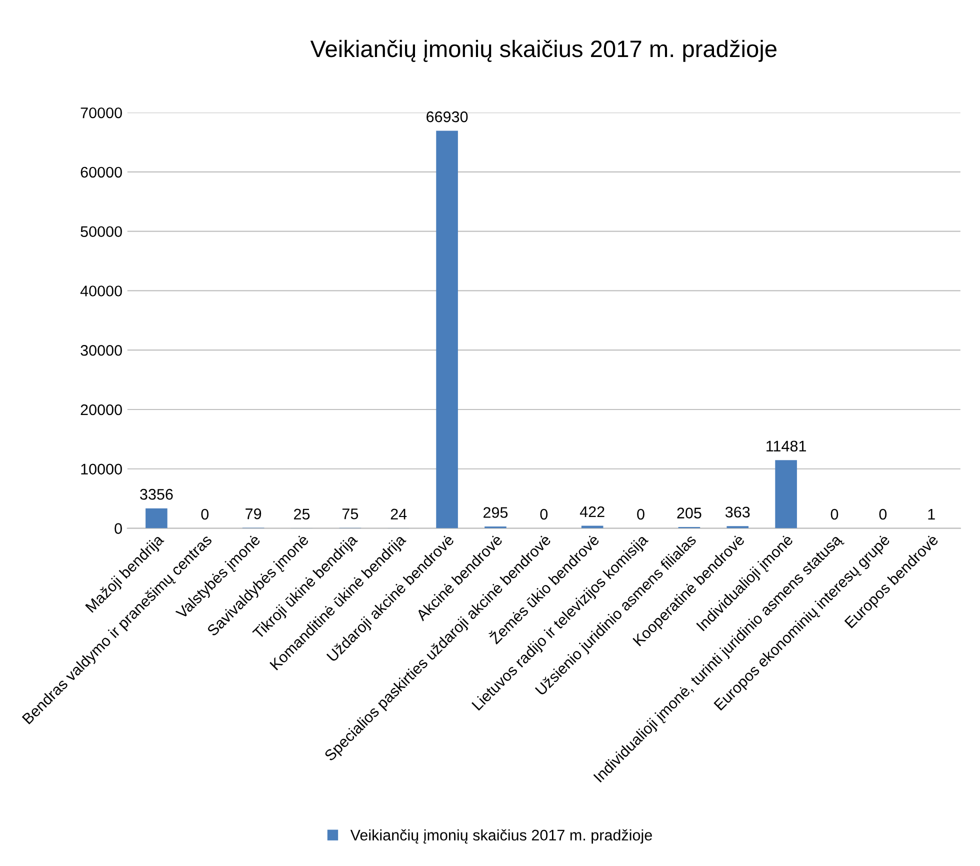 The image size is (980, 866). I want to click on legend-label: Veikiančių įmonių skaičius 2017 m. pradžioje, so click(501, 836).